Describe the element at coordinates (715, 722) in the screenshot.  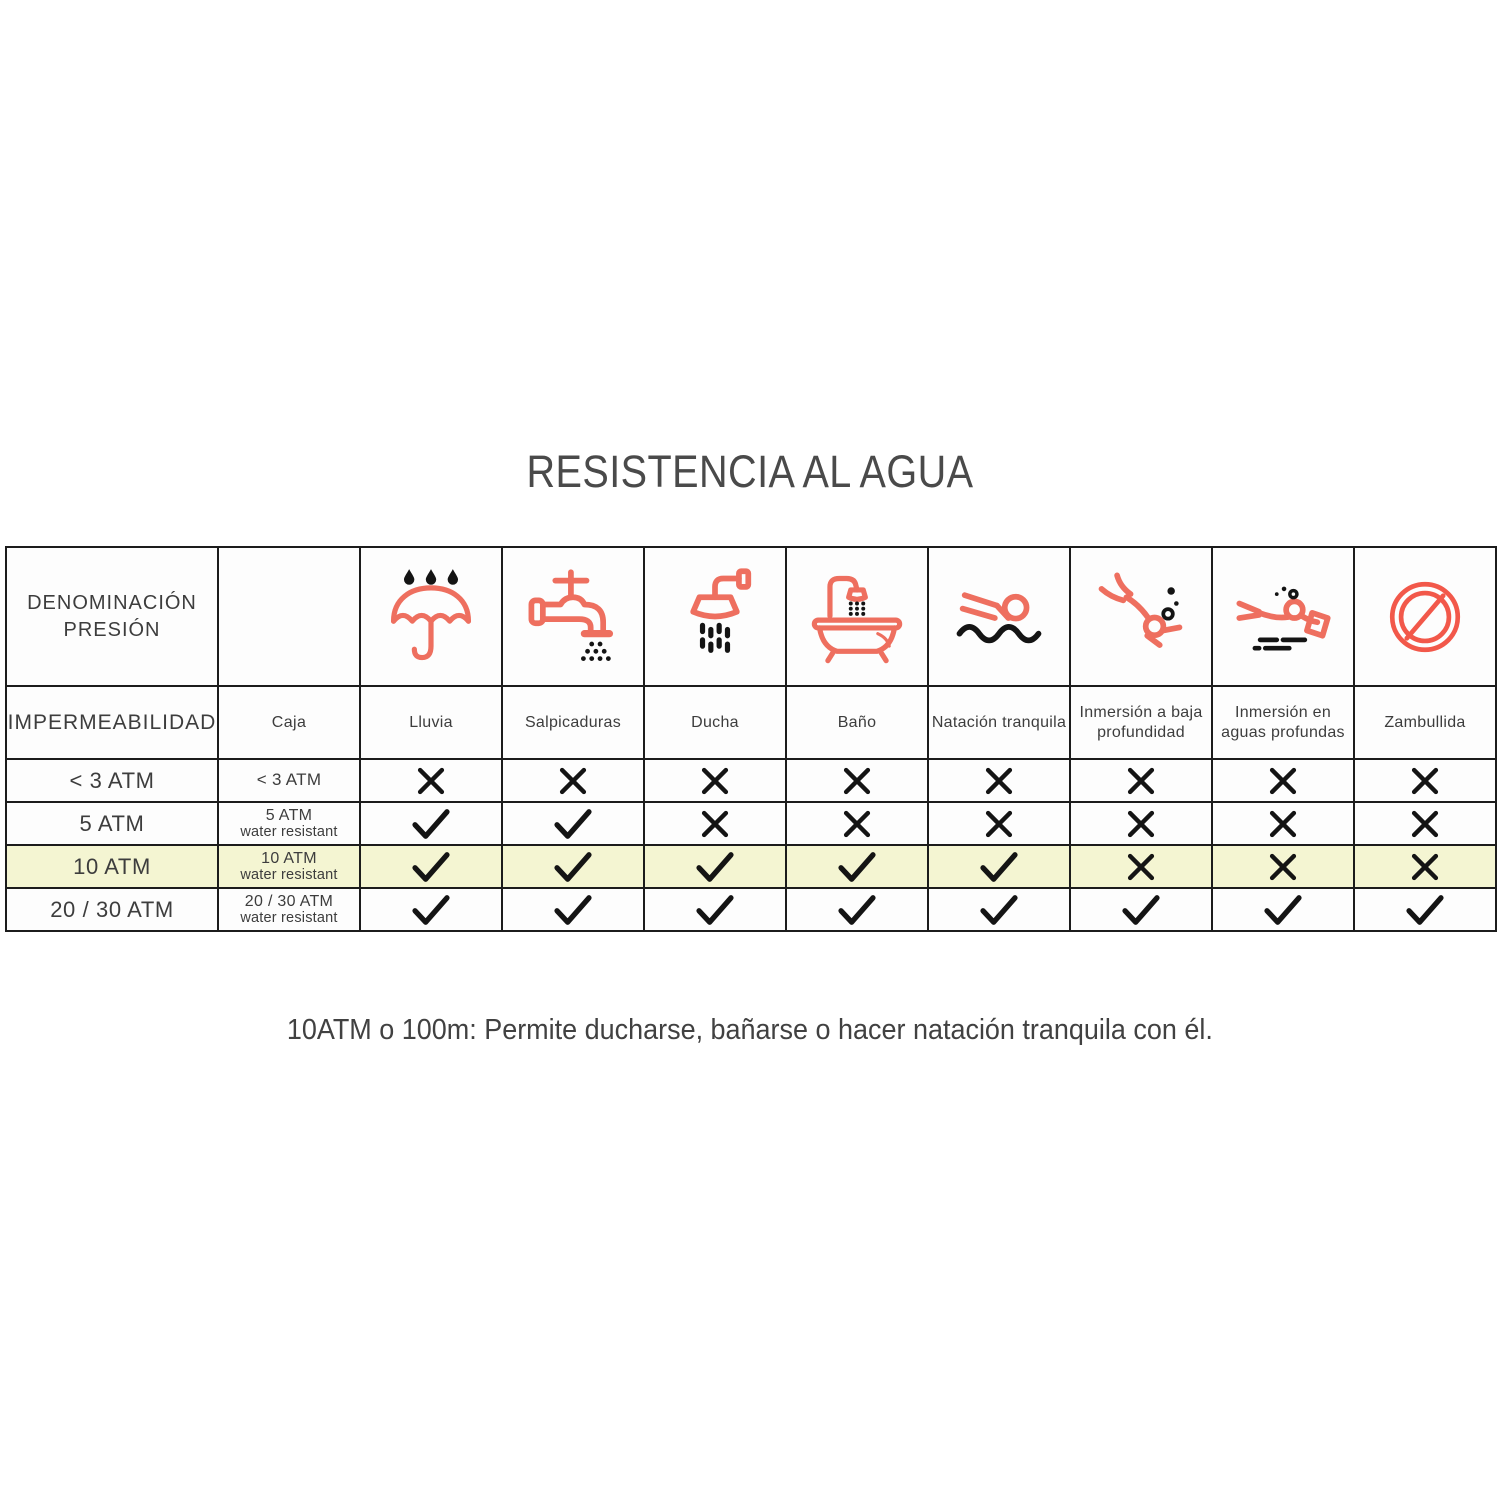
I see `activity-label: Ducha` at that location.